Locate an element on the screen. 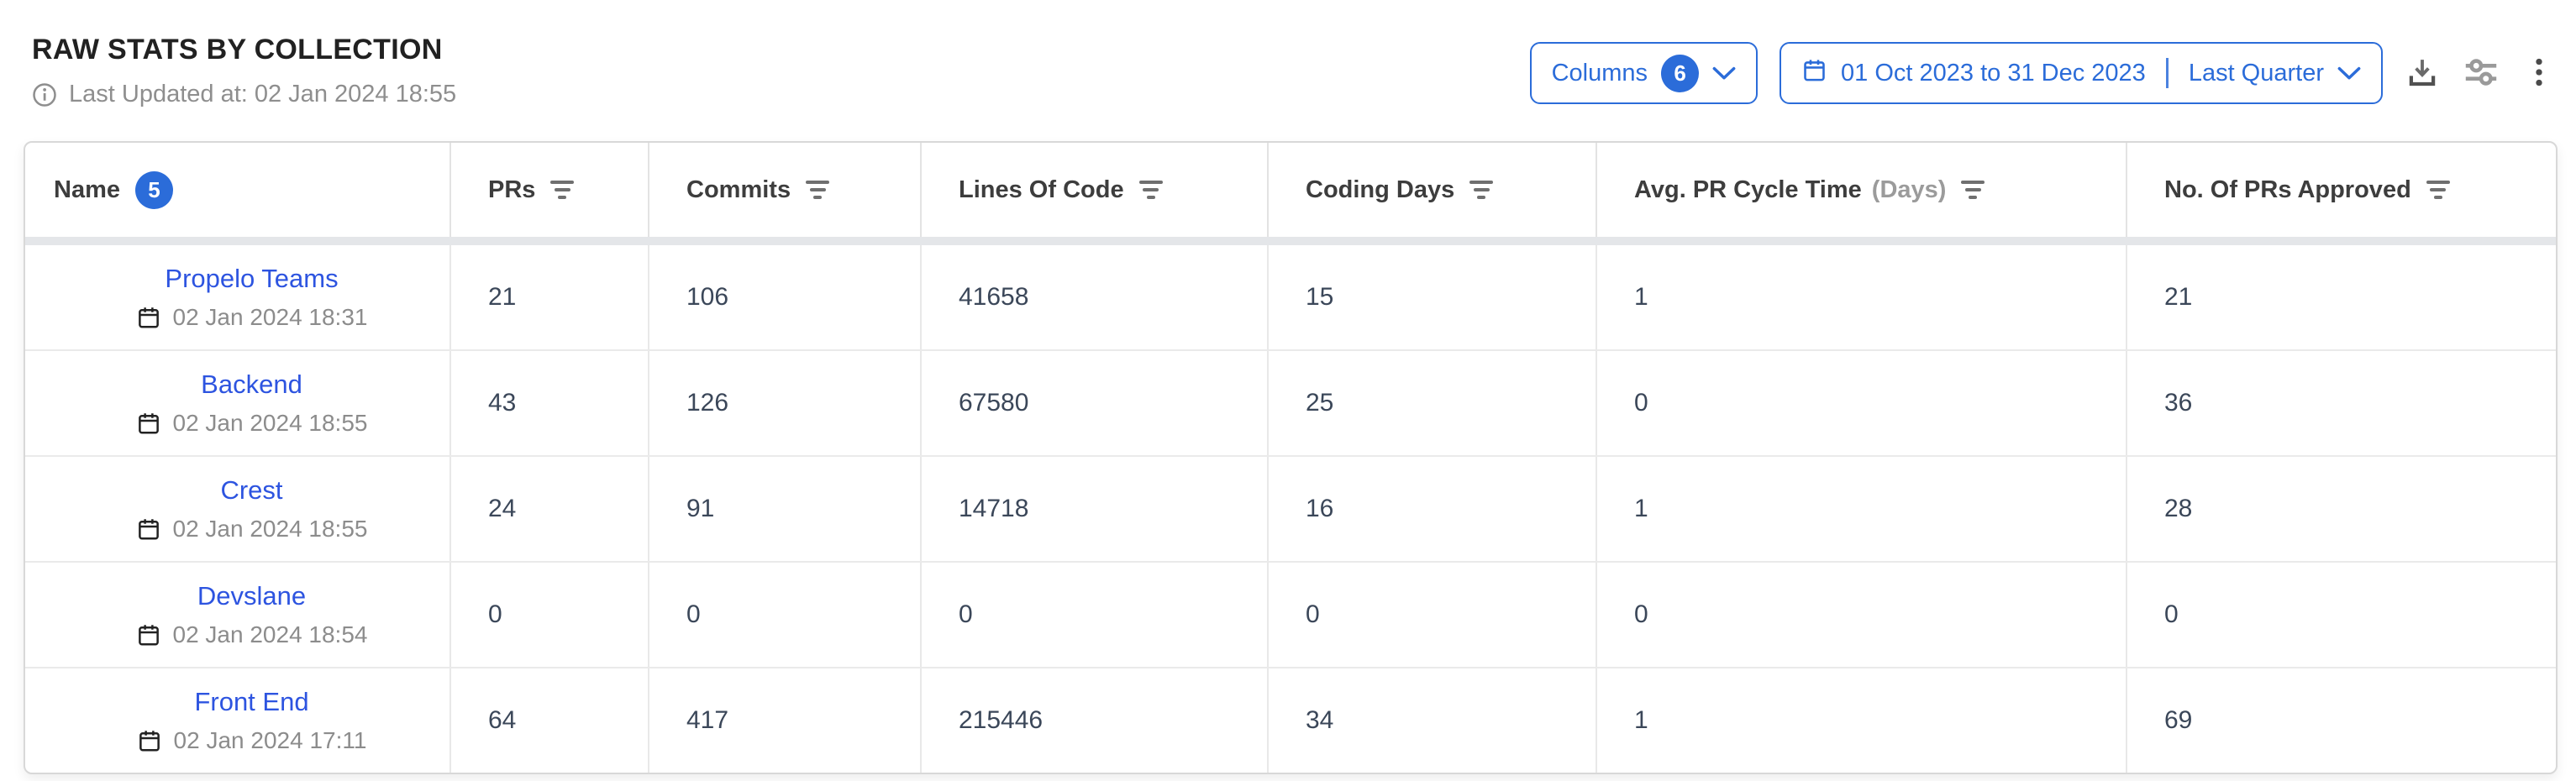 The width and height of the screenshot is (2576, 781). date-range-text: 01 Oct 2023 to 31 Dec 2023 is located at coordinates (1993, 72).